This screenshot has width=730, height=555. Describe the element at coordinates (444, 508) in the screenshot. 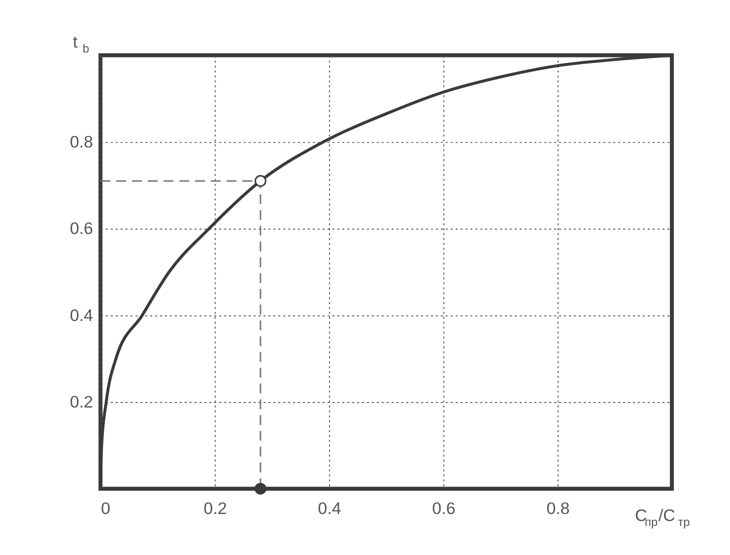

I see `x-tick-label: 0.6` at that location.